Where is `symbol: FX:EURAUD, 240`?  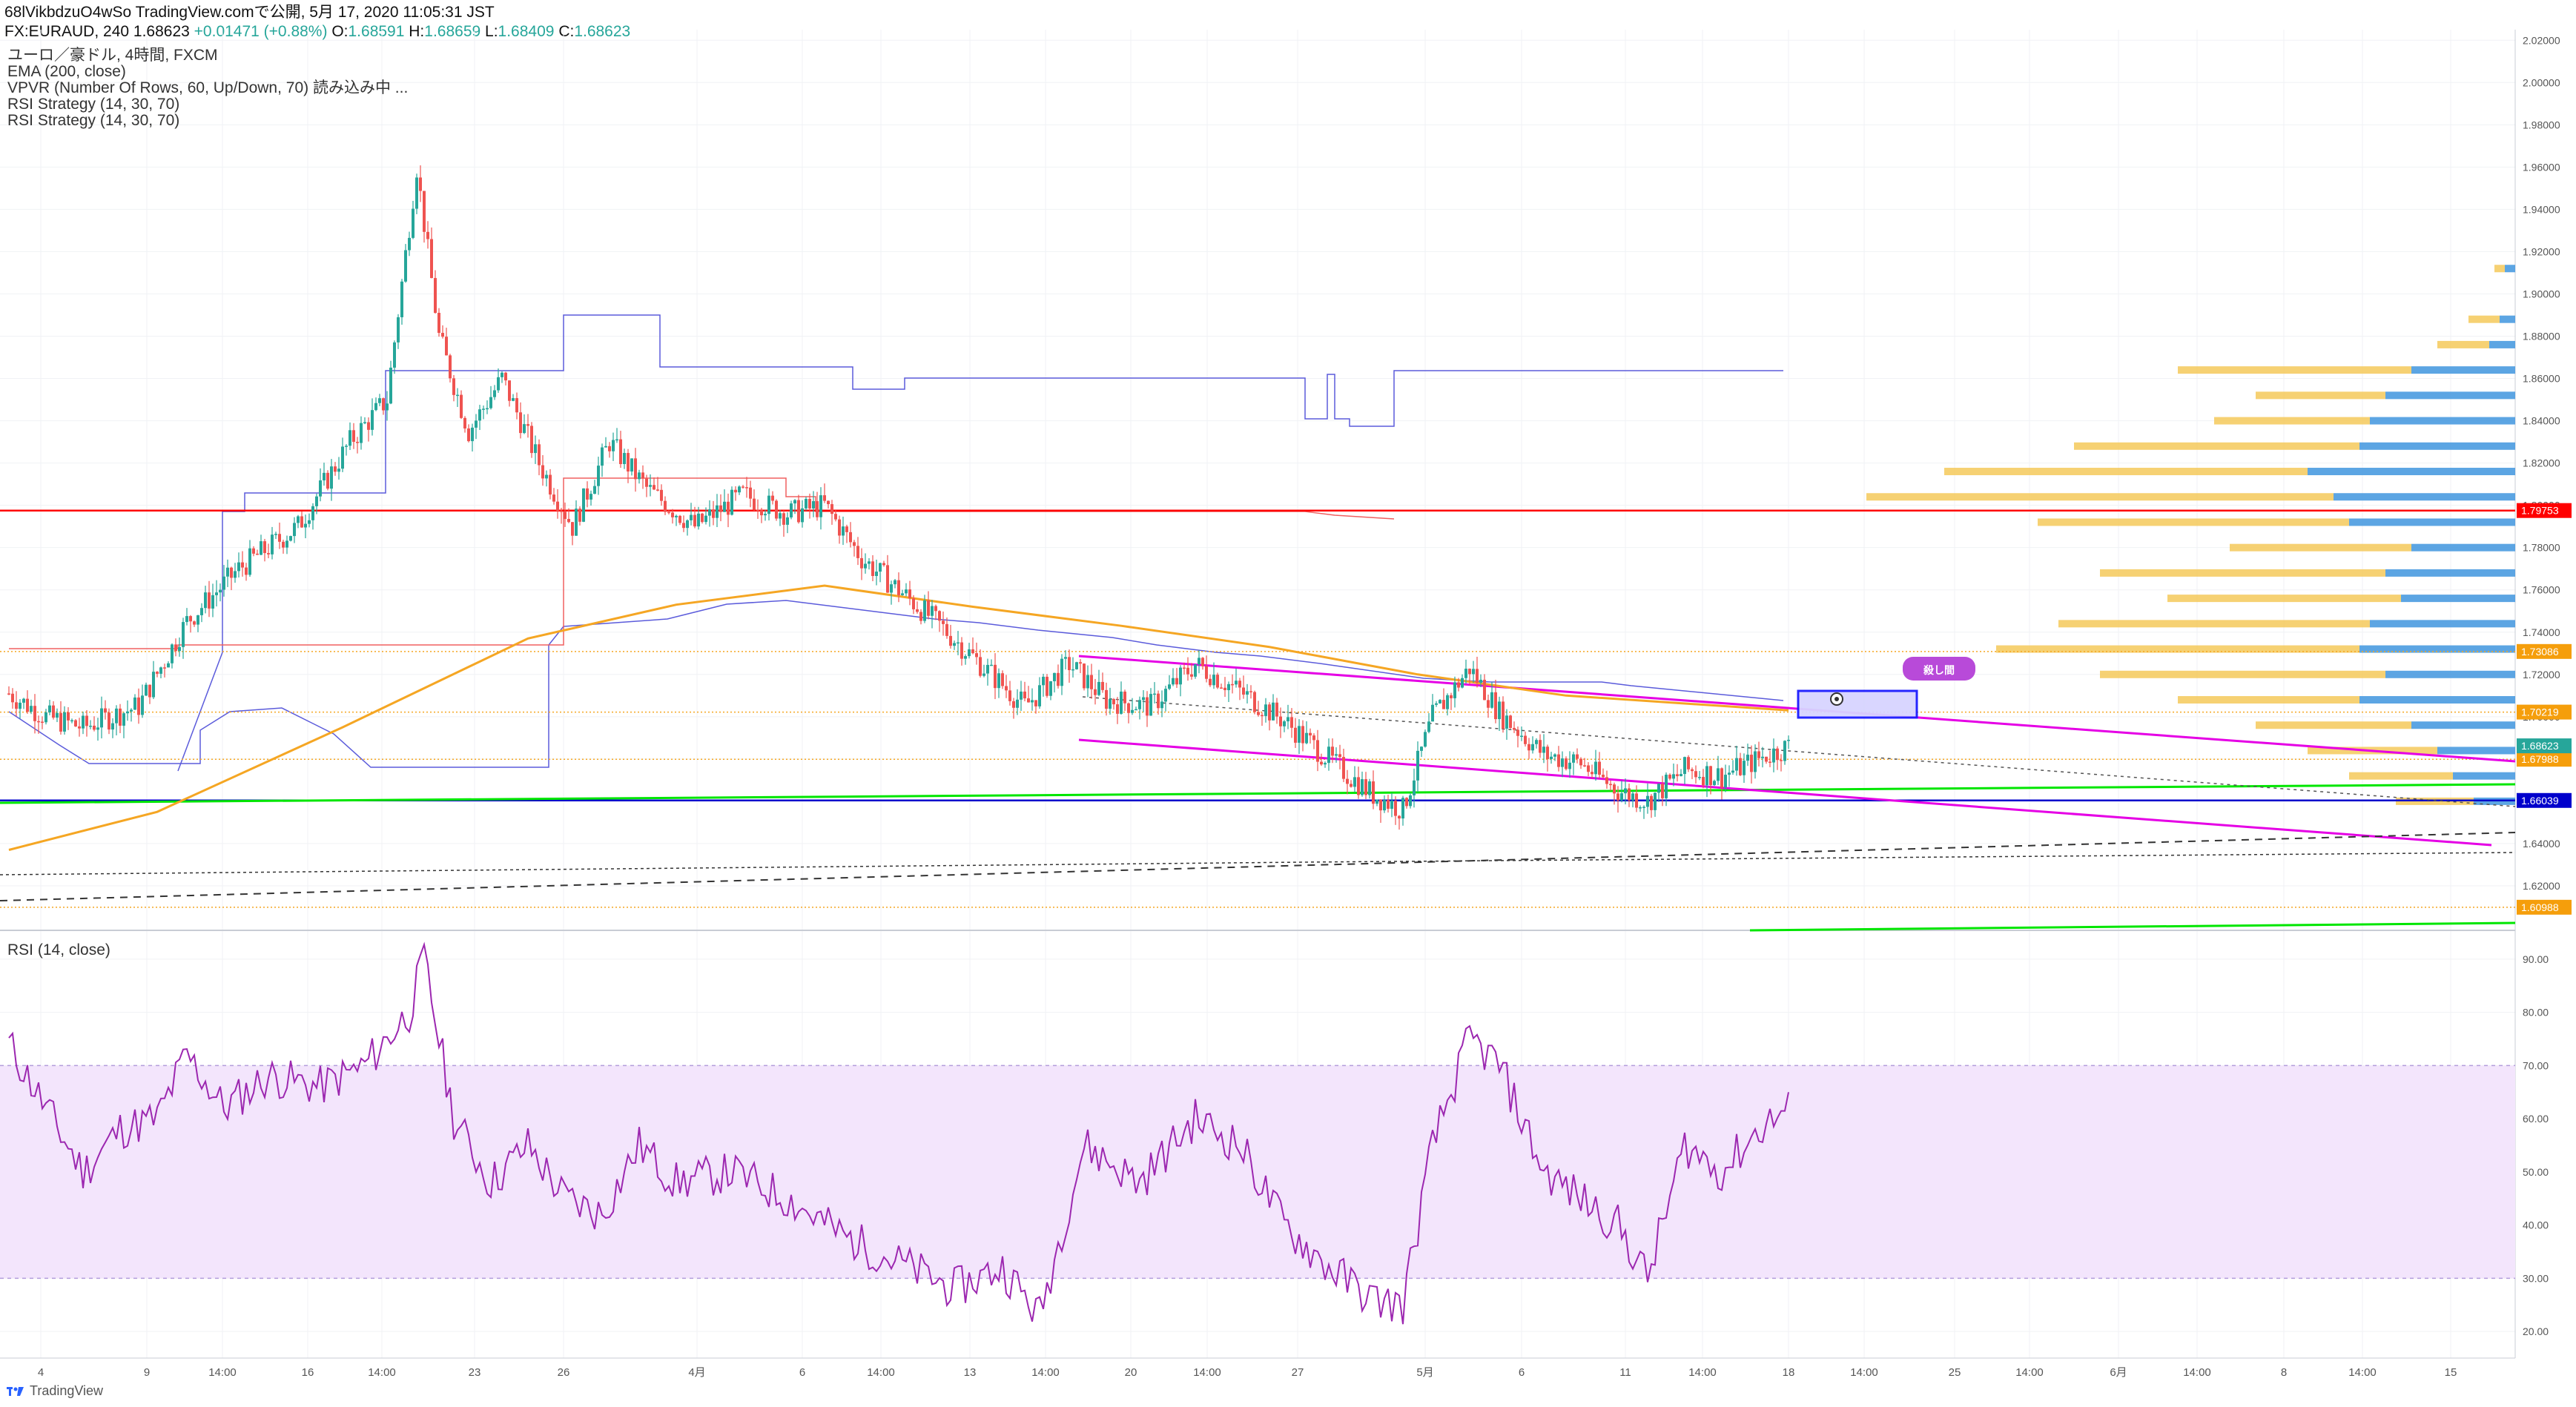
symbol: FX:EURAUD, 240 is located at coordinates (67, 31).